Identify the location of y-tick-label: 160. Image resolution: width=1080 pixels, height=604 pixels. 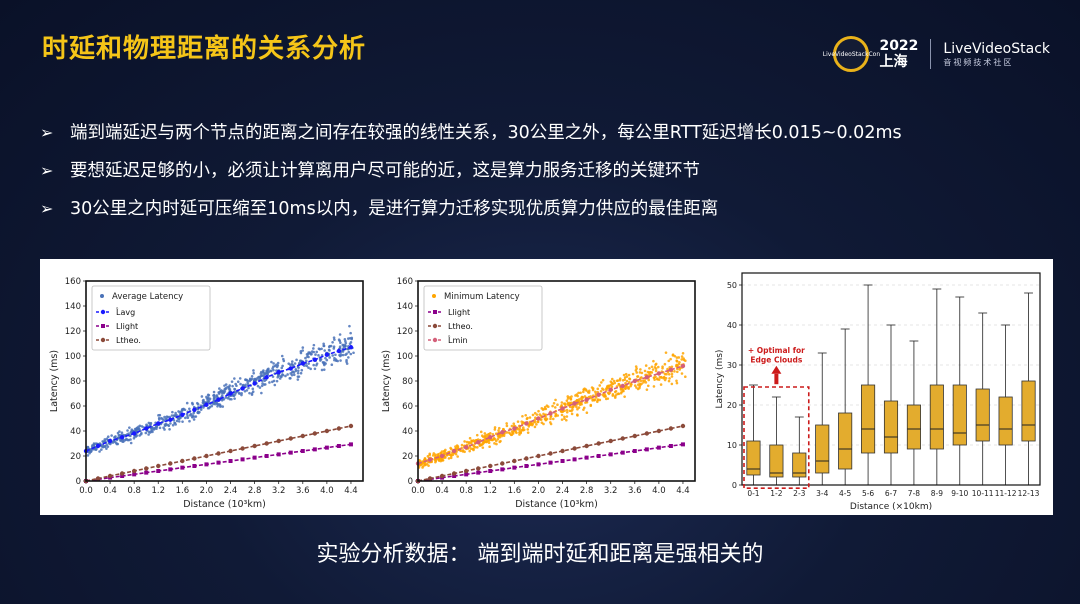
(405, 282).